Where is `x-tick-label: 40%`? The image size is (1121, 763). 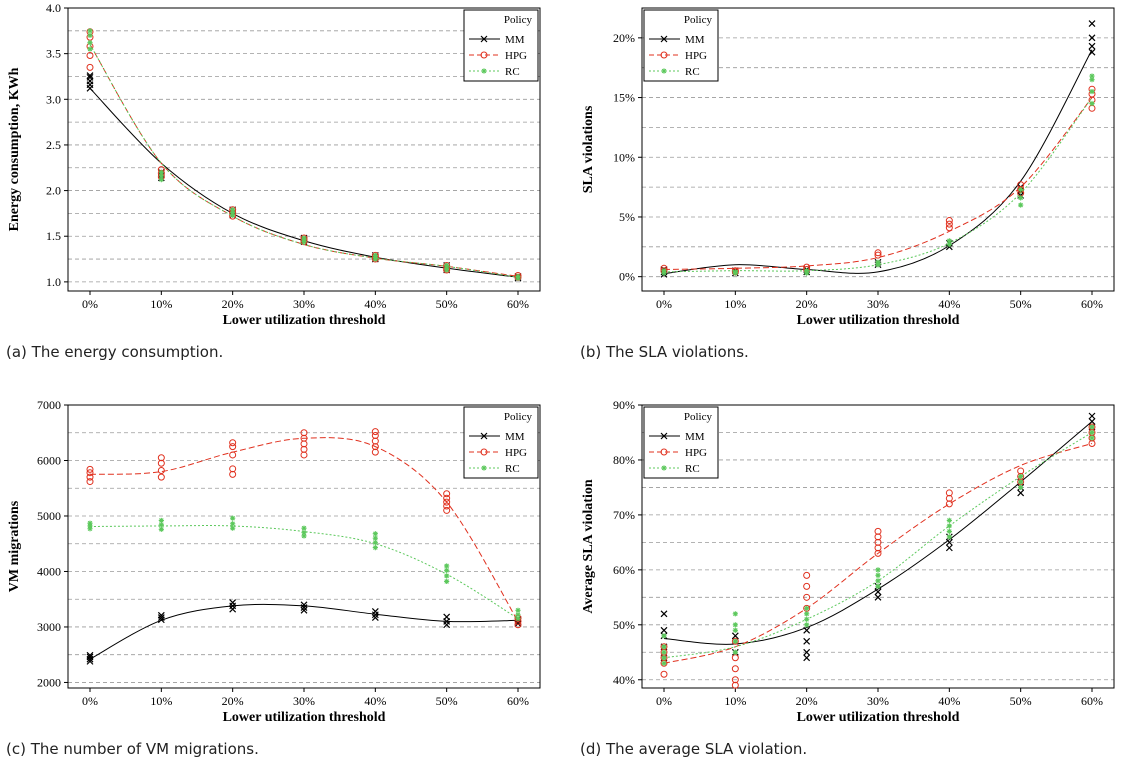 x-tick-label: 40% is located at coordinates (375, 701).